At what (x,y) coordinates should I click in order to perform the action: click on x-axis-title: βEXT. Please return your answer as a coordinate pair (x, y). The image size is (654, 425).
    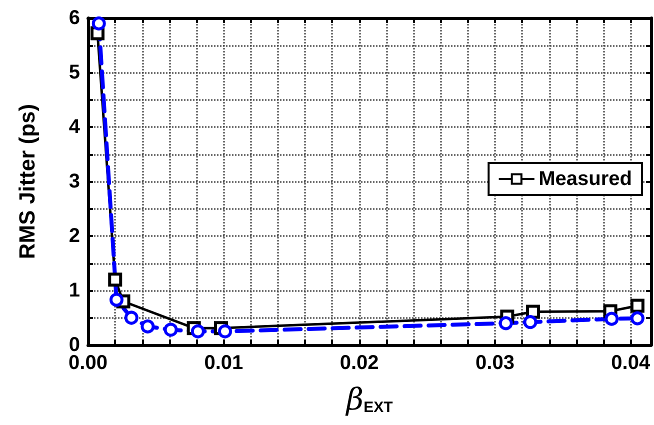
    Looking at the image, I should click on (369, 400).